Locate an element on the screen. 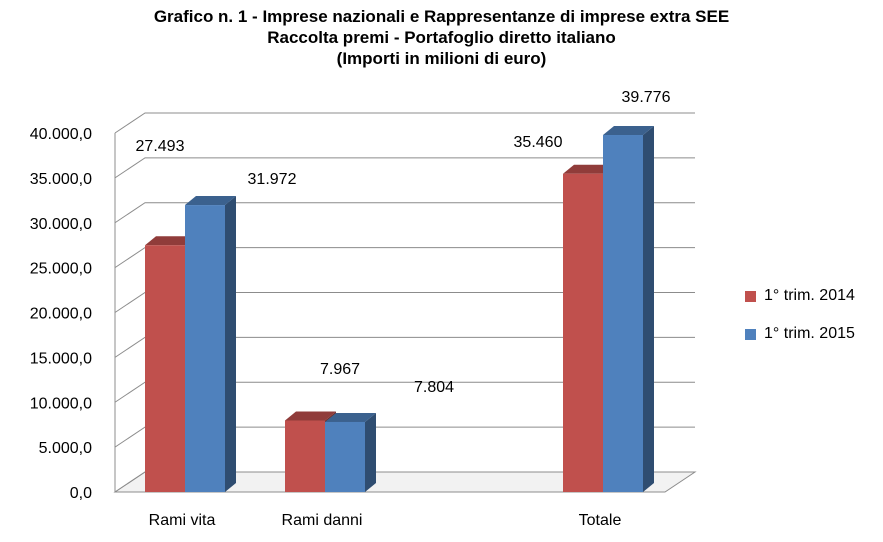  legend-item-2015: 1° trim. 2015 is located at coordinates (800, 334).